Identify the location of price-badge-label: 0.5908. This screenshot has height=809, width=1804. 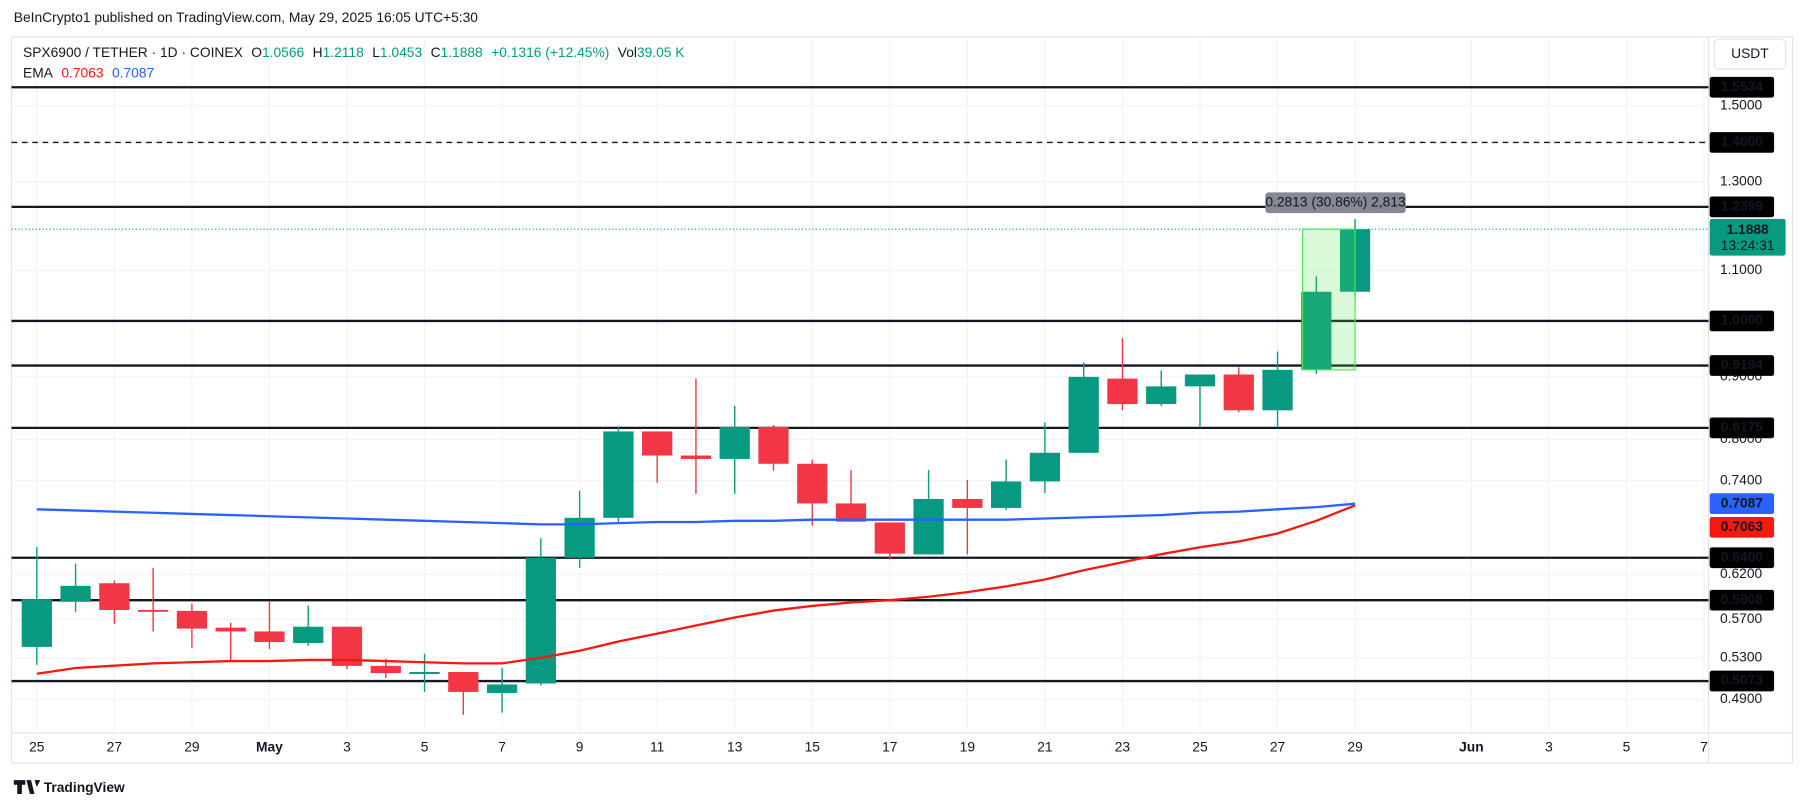
(1742, 599).